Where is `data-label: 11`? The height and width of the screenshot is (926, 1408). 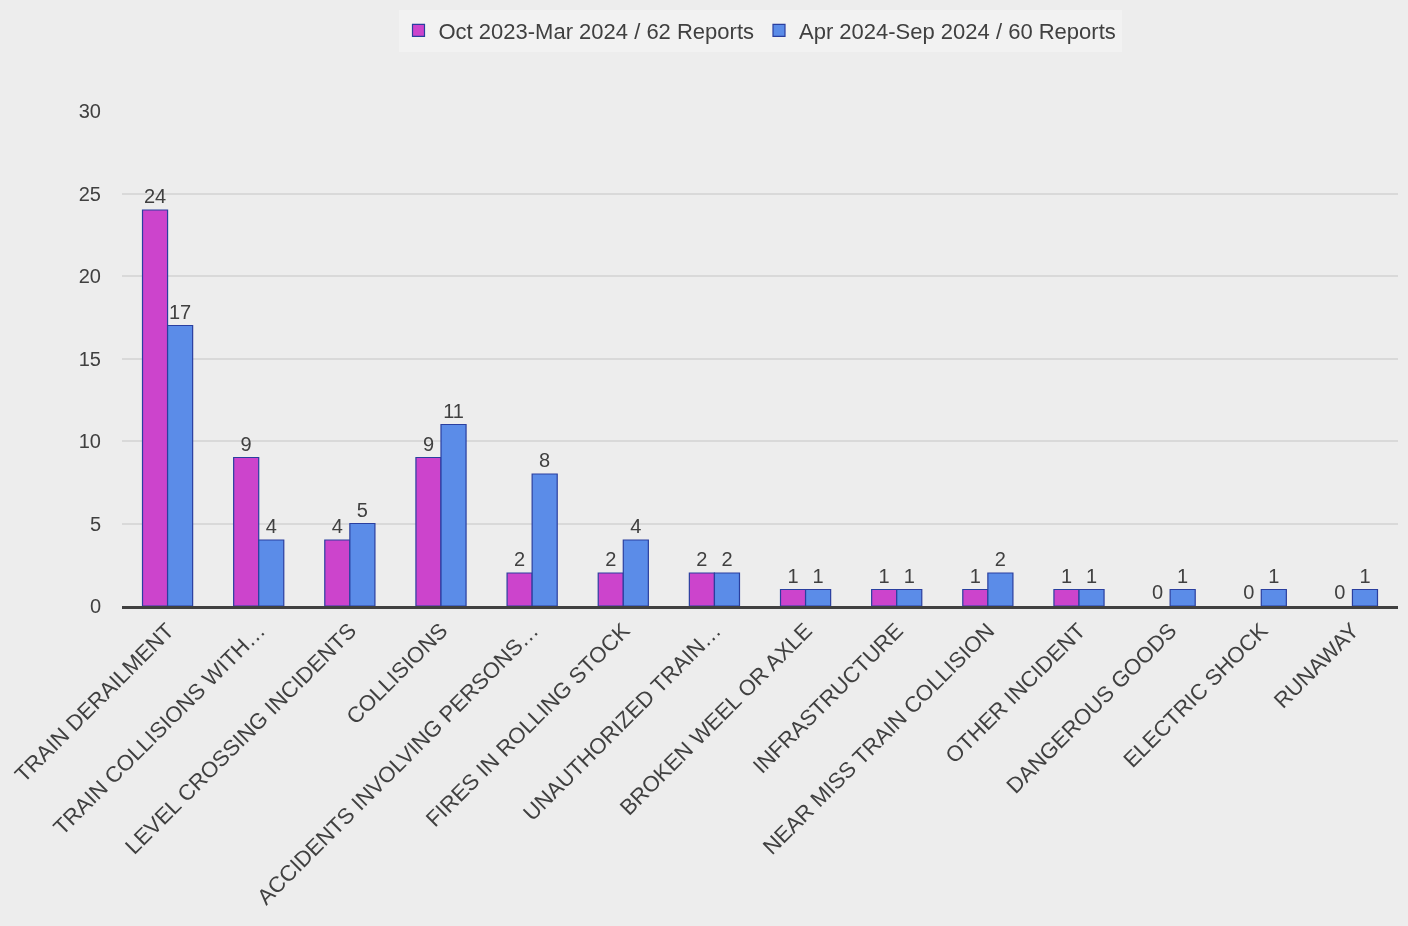
data-label: 11 is located at coordinates (453, 410).